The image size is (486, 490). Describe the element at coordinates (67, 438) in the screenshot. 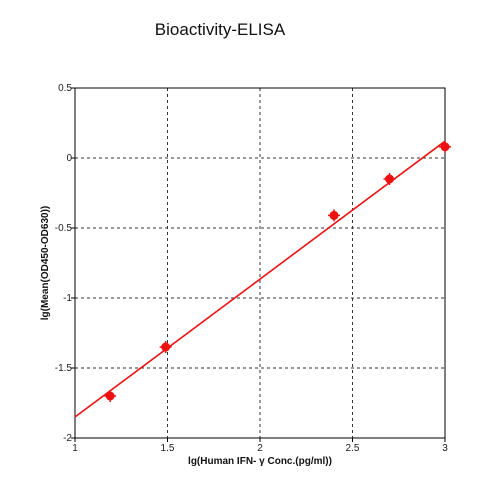

I see `y-tick-label: -2` at that location.